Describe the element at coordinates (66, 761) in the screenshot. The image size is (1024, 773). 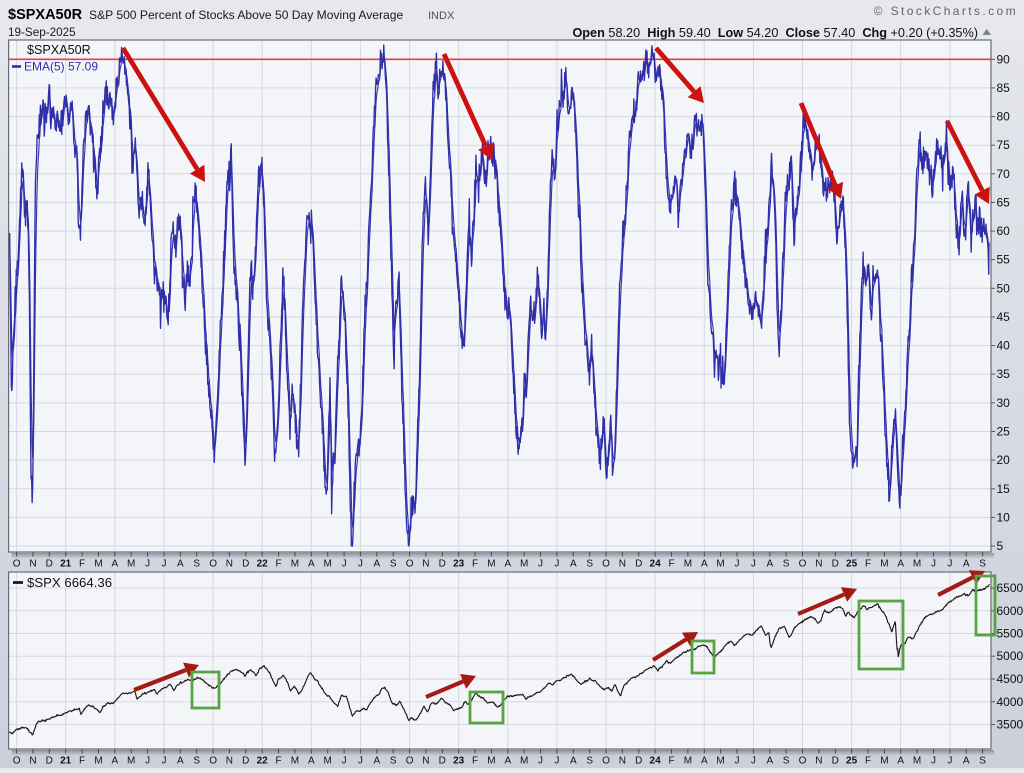
I see `svg-text: 21` at that location.